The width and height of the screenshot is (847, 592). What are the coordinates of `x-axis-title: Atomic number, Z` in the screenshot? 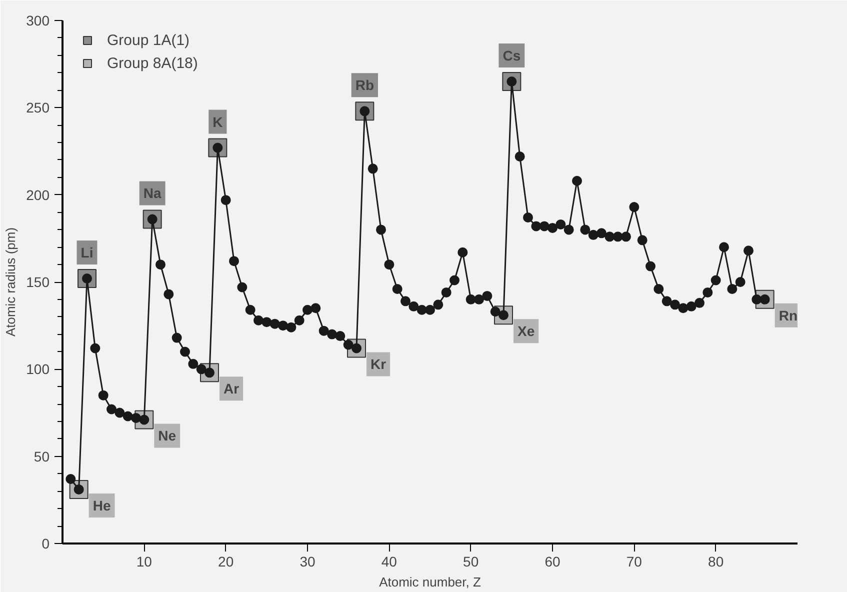 It's located at (430, 582).